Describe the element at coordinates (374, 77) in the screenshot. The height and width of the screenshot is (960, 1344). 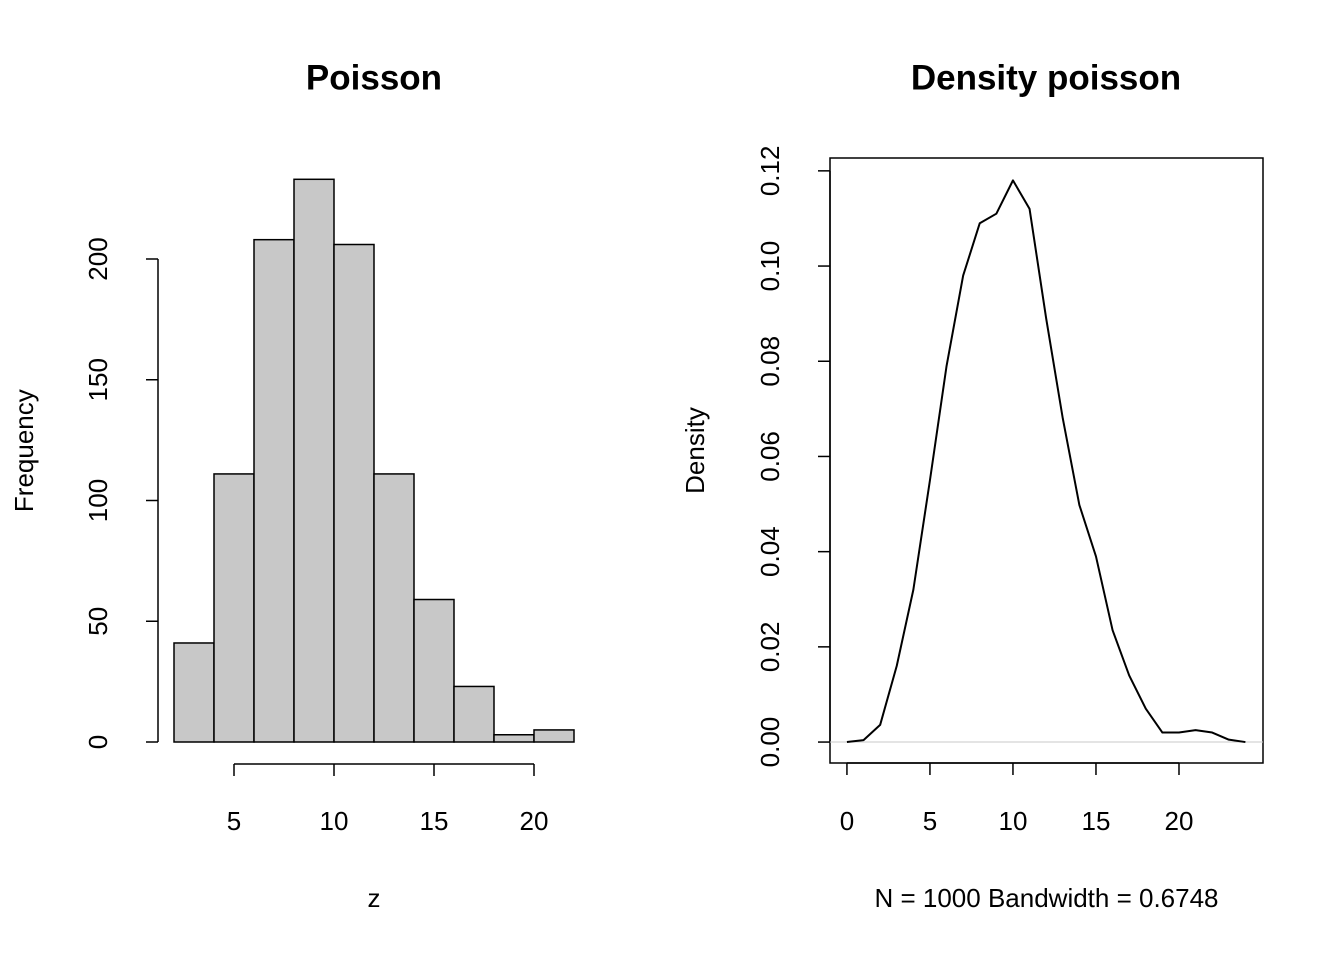
I see `chart-title: Poisson` at that location.